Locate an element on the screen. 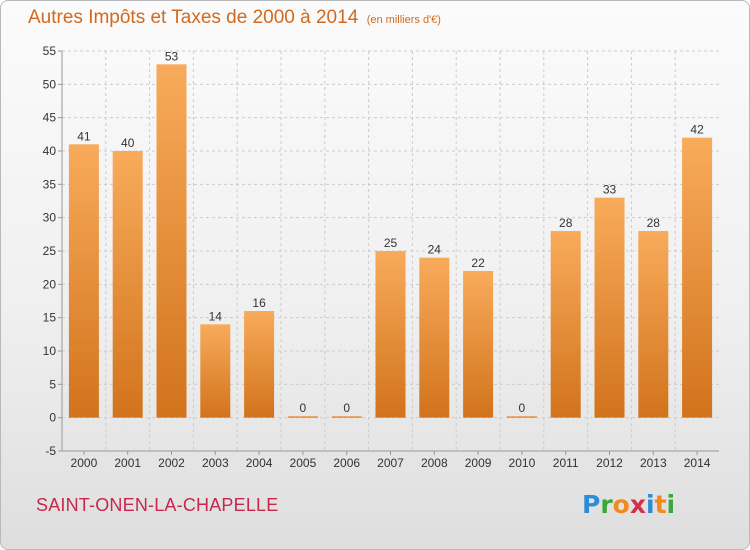  y-tick-label: 20 is located at coordinates (50, 284).